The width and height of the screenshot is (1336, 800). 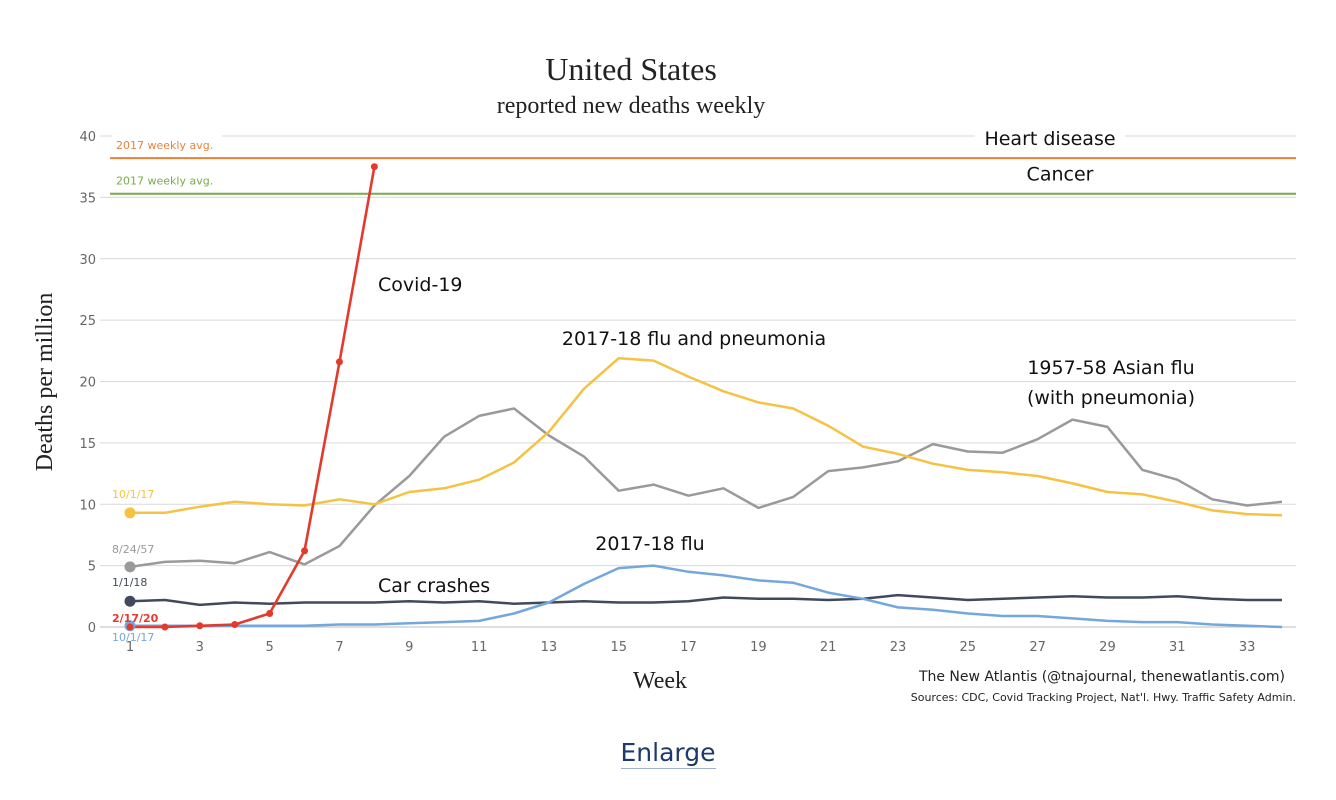 What do you see at coordinates (828, 647) in the screenshot?
I see `x-tick-label: 21` at bounding box center [828, 647].